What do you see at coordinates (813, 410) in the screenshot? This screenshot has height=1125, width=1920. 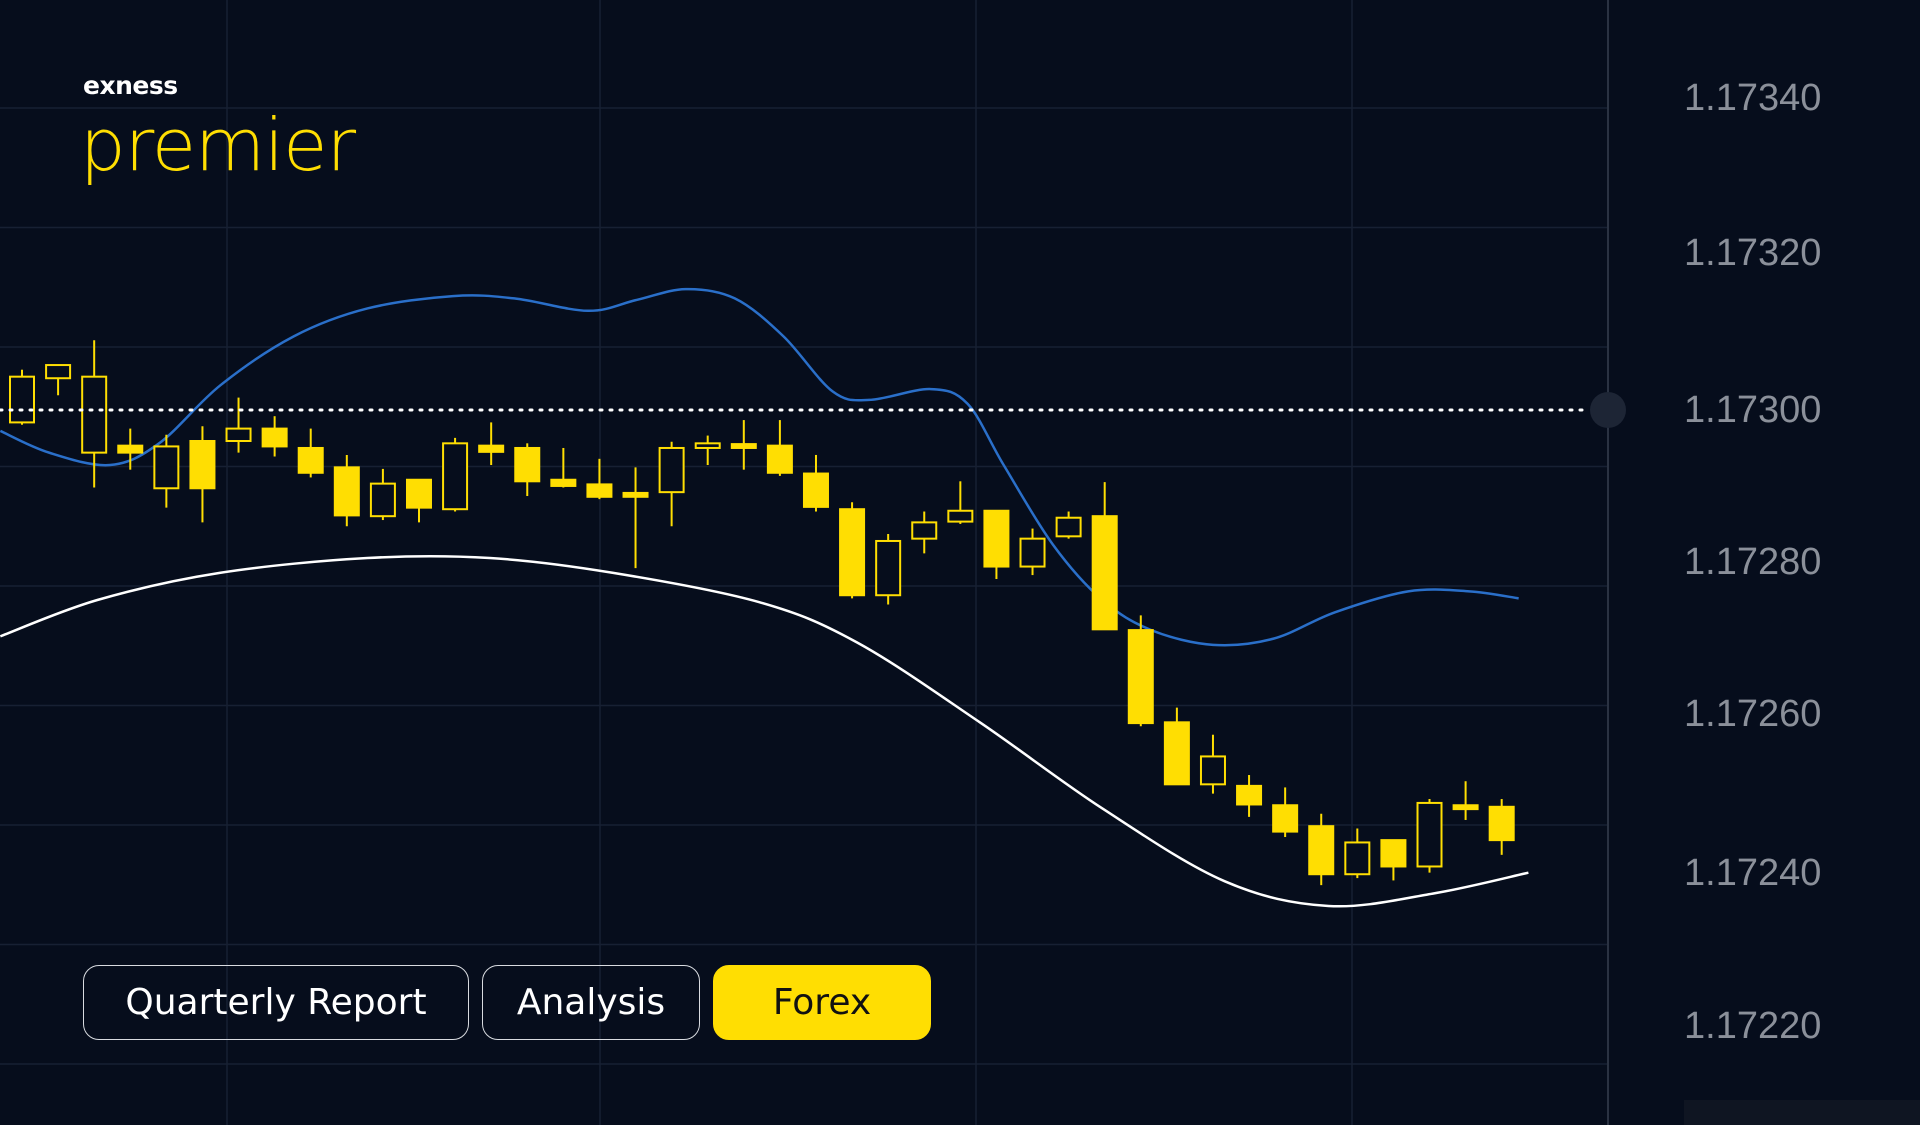 I see `current-price-line` at bounding box center [813, 410].